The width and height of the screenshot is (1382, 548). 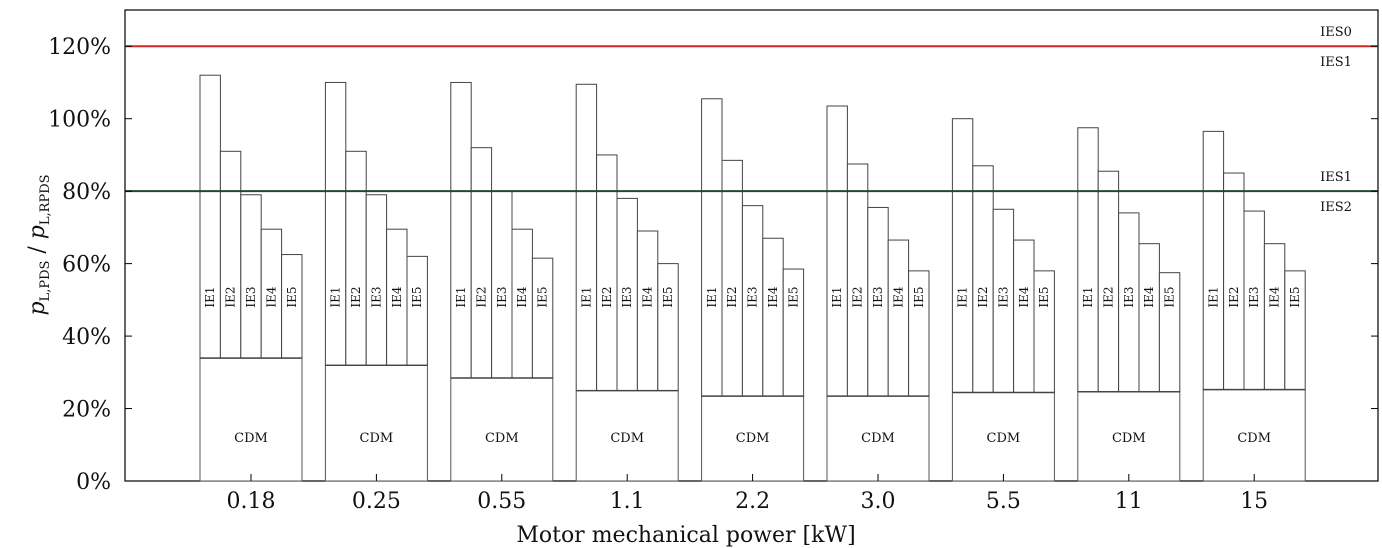 I want to click on x-tick-label: 0.55, so click(x=501, y=501).